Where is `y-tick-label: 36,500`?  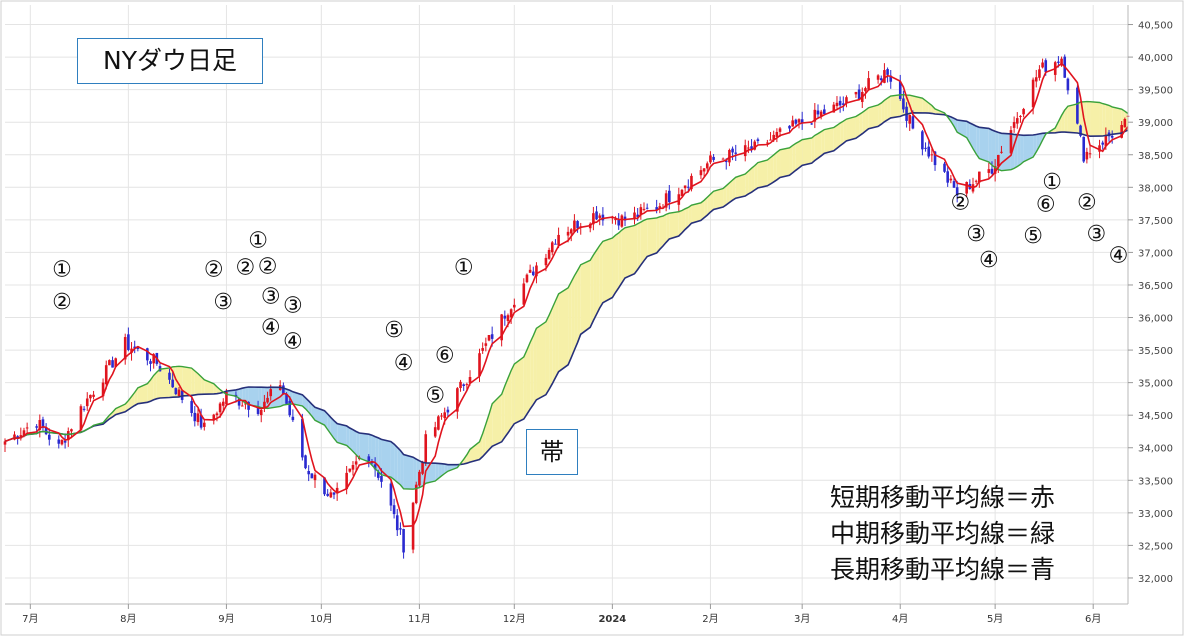
y-tick-label: 36,500 is located at coordinates (1155, 286).